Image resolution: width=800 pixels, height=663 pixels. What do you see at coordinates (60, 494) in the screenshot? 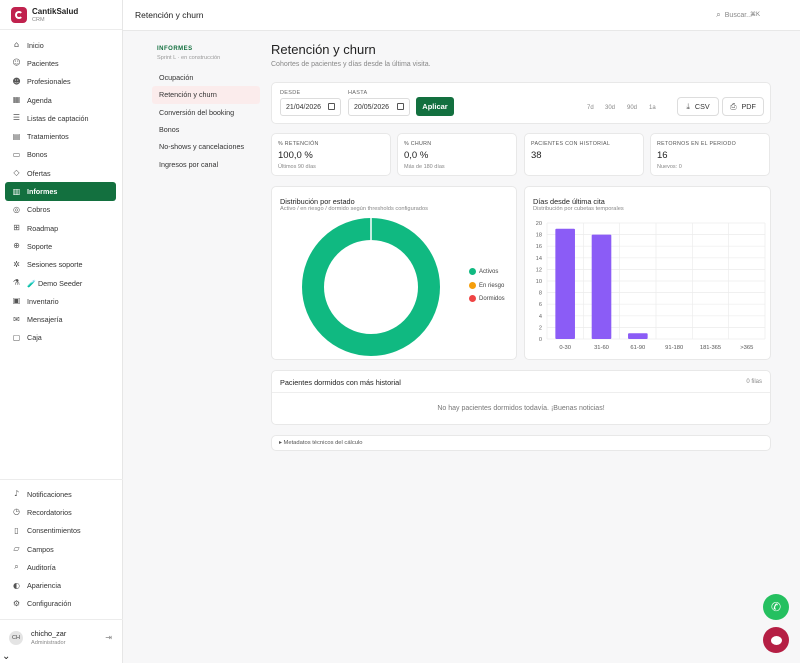
I see `sidebar-item-notificaciones: ♪ Notificaciones` at bounding box center [60, 494].